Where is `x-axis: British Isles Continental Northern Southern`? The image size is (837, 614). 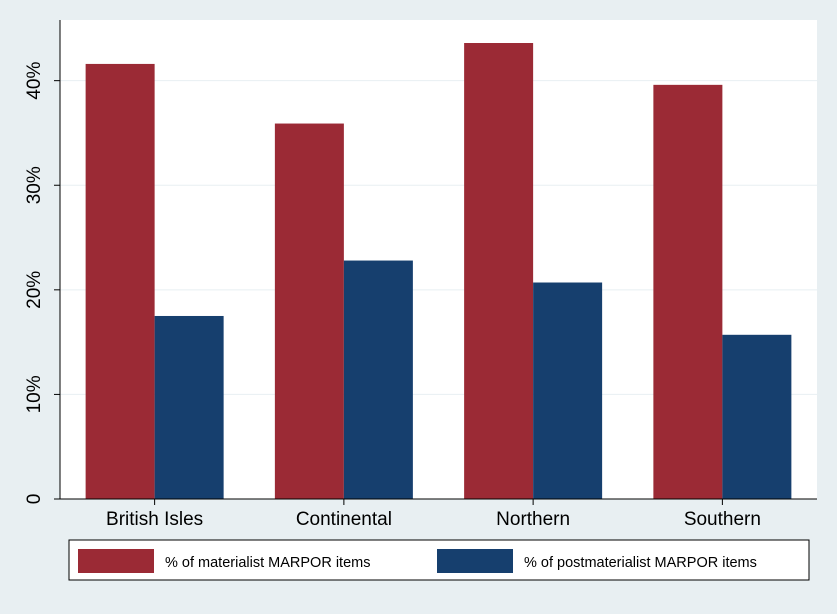 x-axis: British Isles Continental Northern Southern is located at coordinates (433, 514).